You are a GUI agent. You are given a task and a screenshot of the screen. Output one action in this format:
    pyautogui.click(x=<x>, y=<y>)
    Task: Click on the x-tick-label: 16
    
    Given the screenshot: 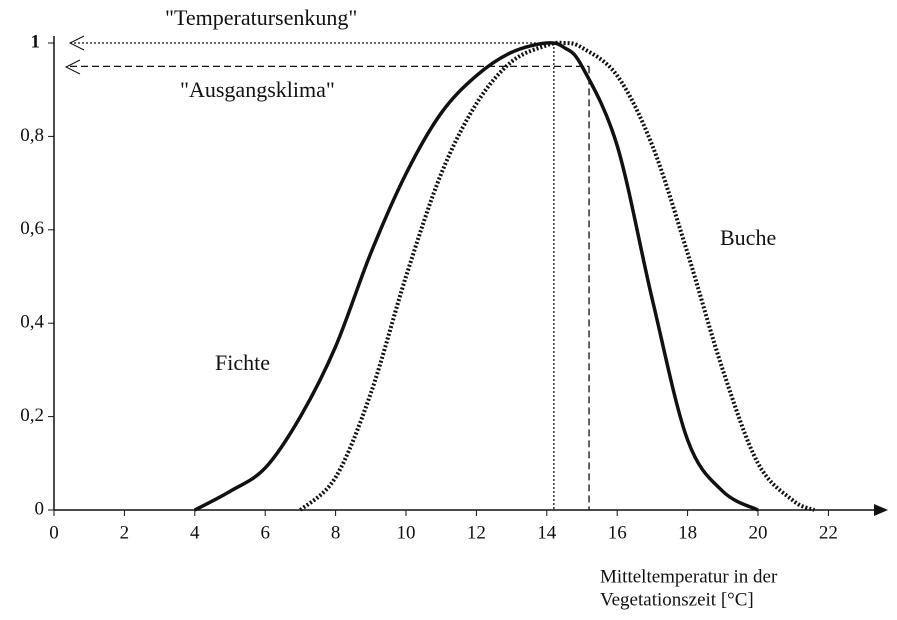 What is the action you would take?
    pyautogui.click(x=617, y=532)
    